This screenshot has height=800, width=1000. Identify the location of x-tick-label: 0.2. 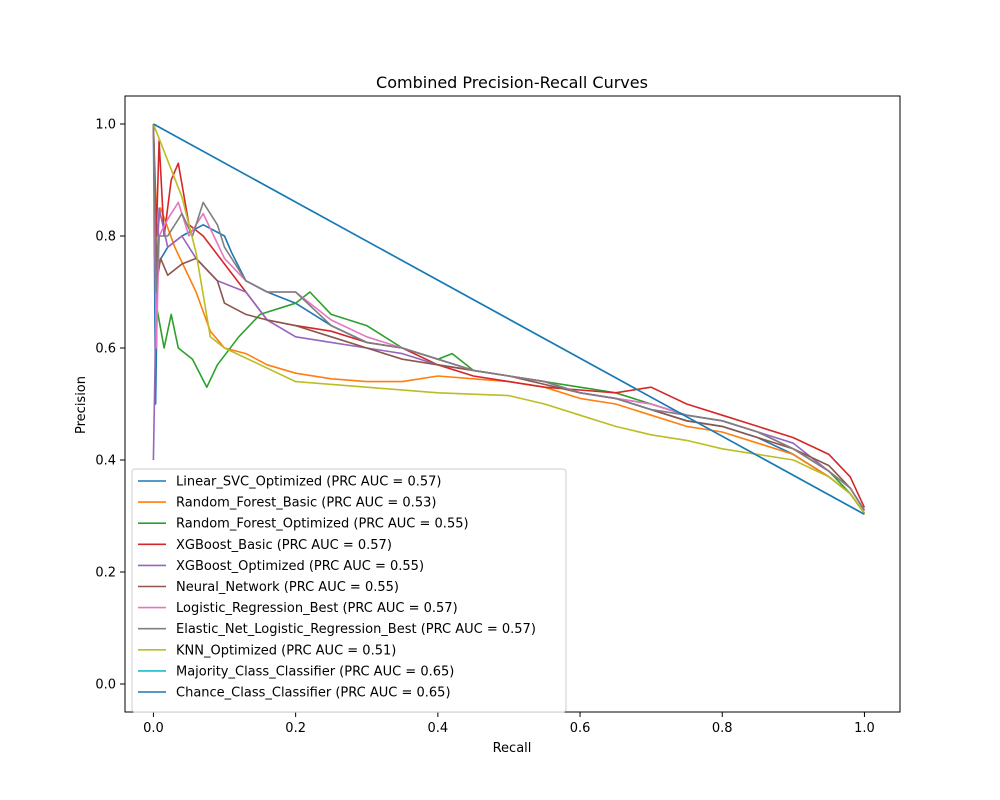
(295, 728).